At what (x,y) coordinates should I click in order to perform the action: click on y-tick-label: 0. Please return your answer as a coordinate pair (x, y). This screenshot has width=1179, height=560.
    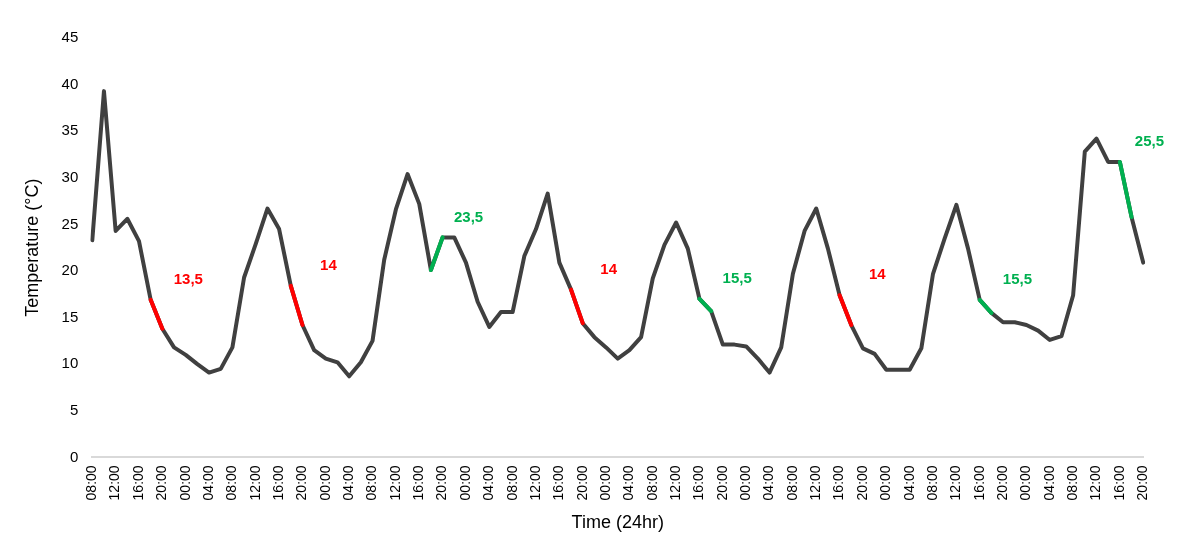
    Looking at the image, I should click on (74, 456).